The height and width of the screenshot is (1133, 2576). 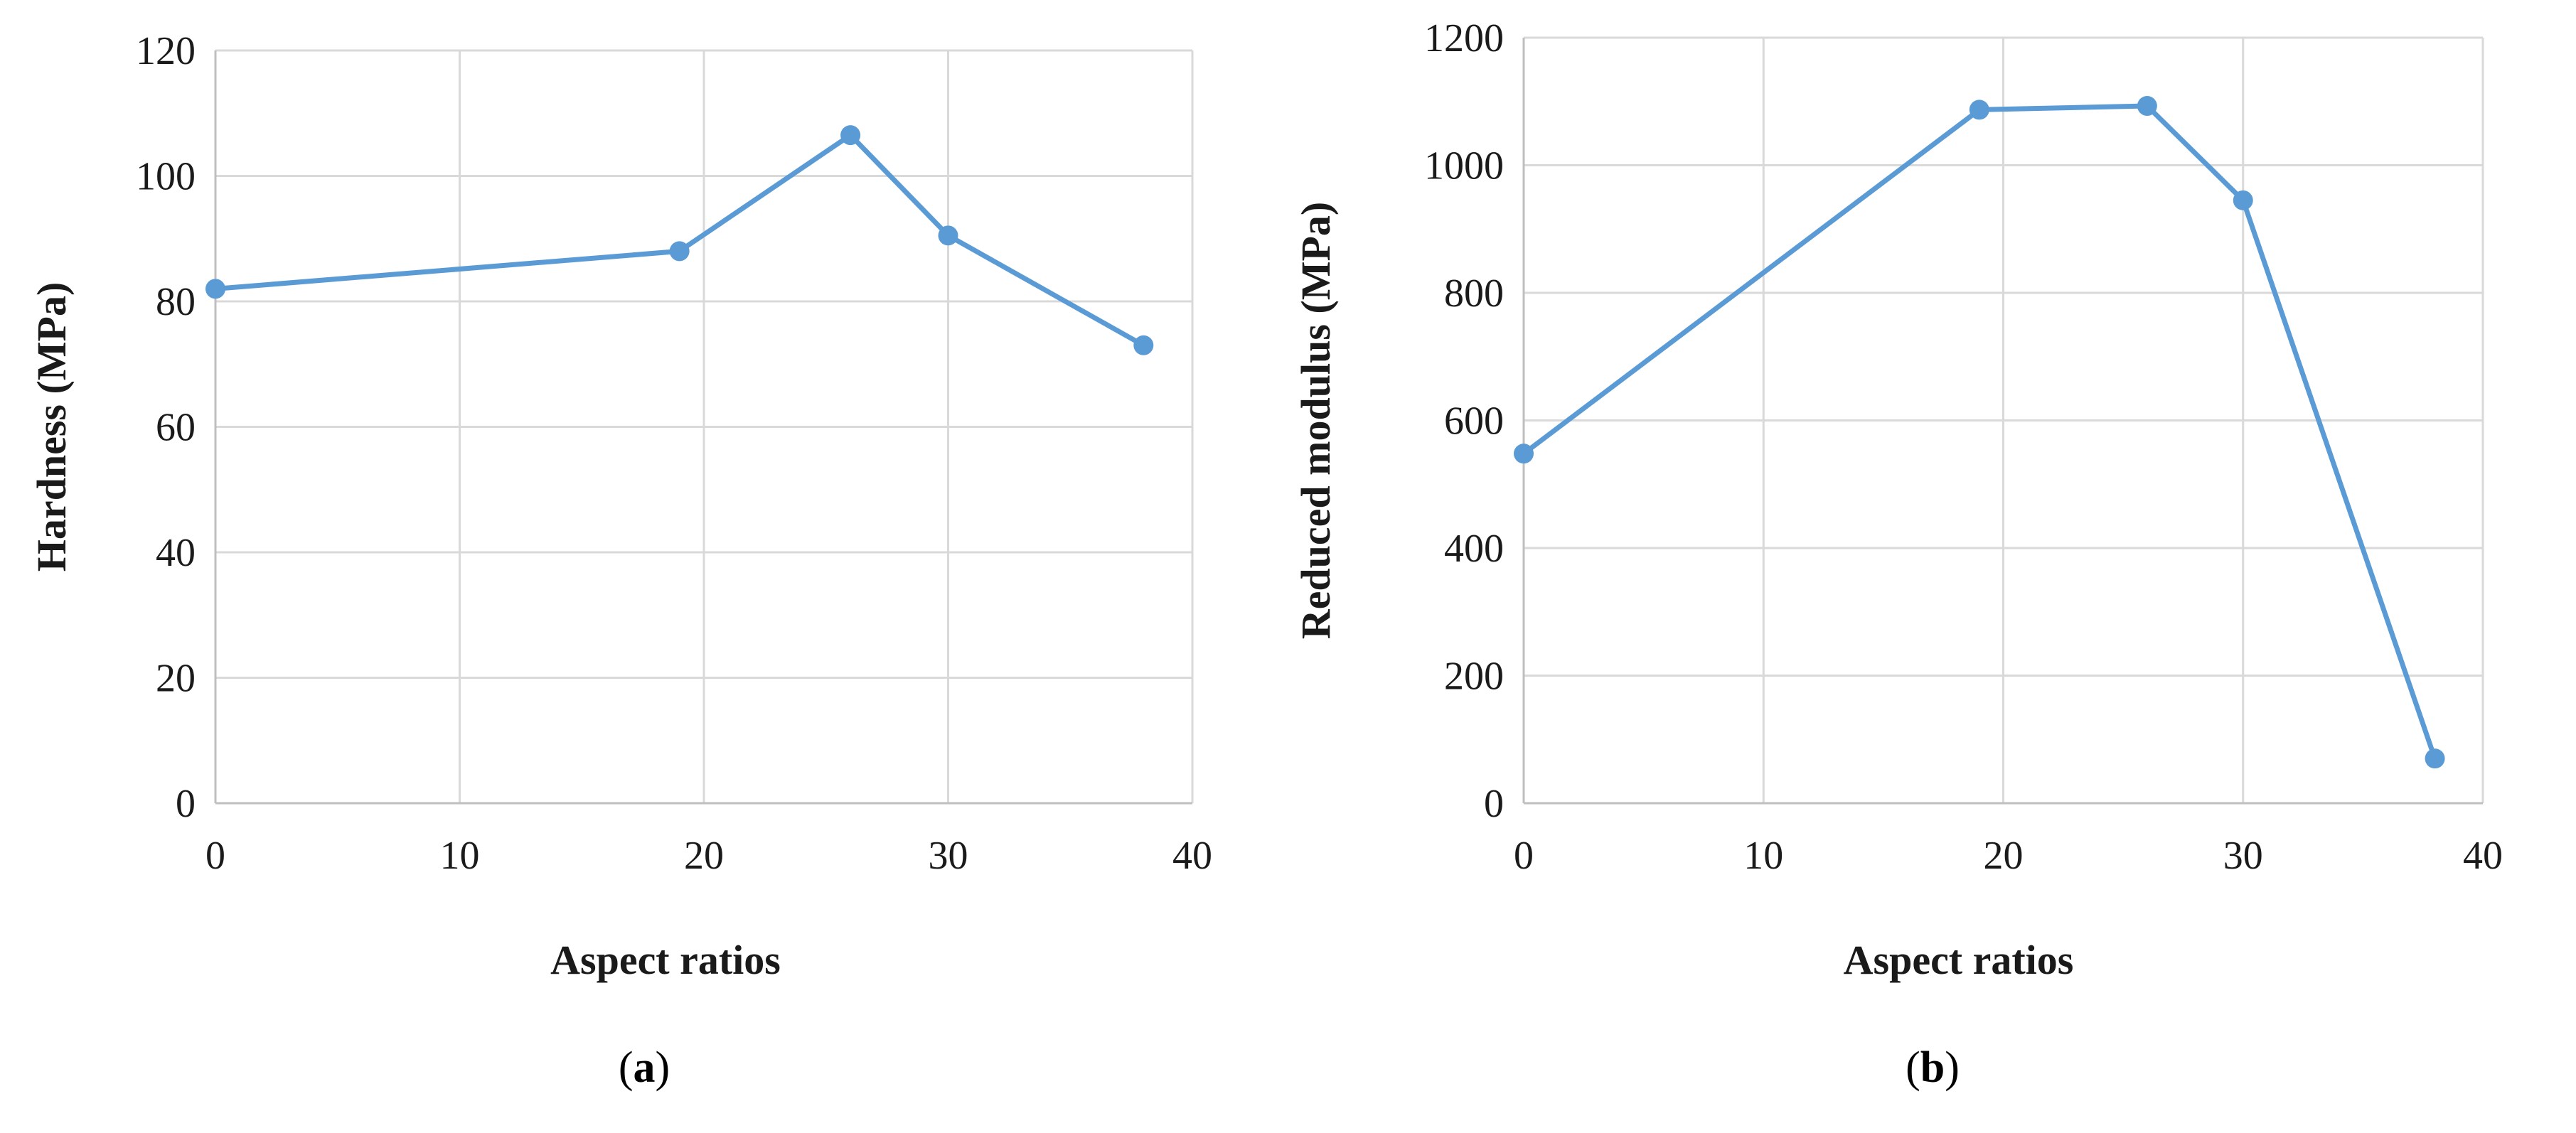 What do you see at coordinates (1316, 420) in the screenshot?
I see `y-axis-title: Reduced modulus (MPa)` at bounding box center [1316, 420].